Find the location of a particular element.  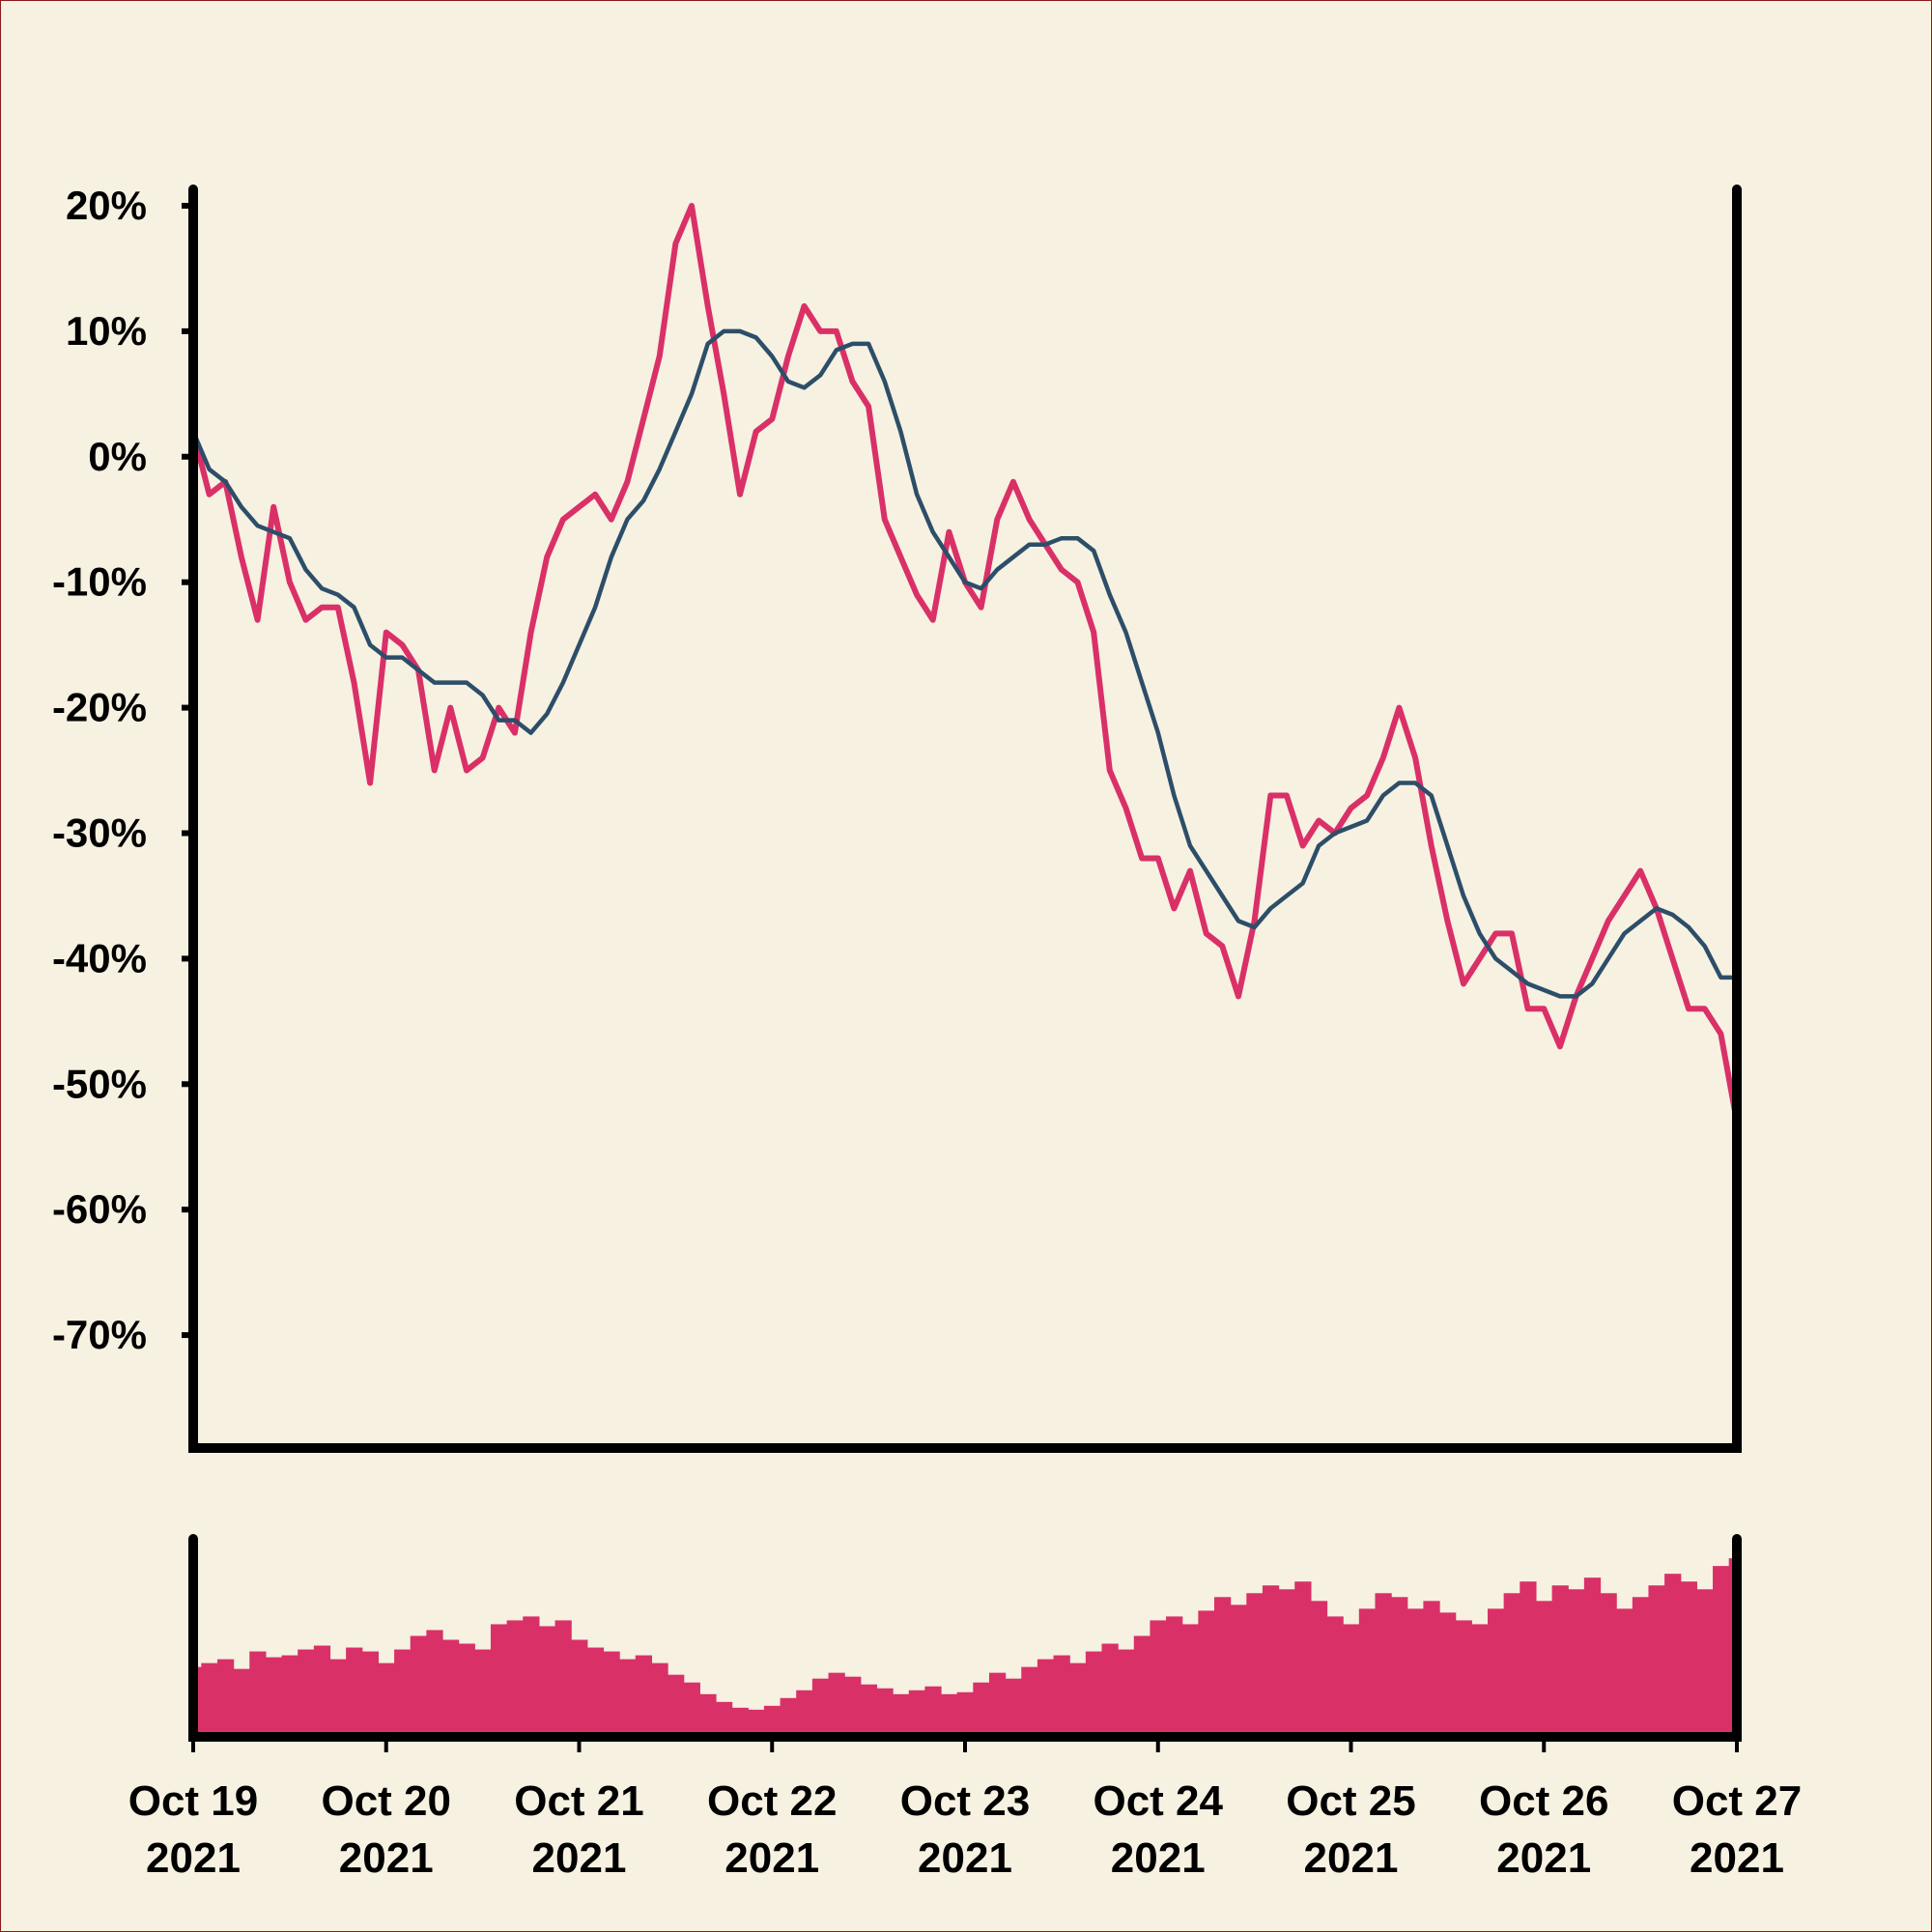

x-tick-label: Oct 27 is located at coordinates (1737, 1801).